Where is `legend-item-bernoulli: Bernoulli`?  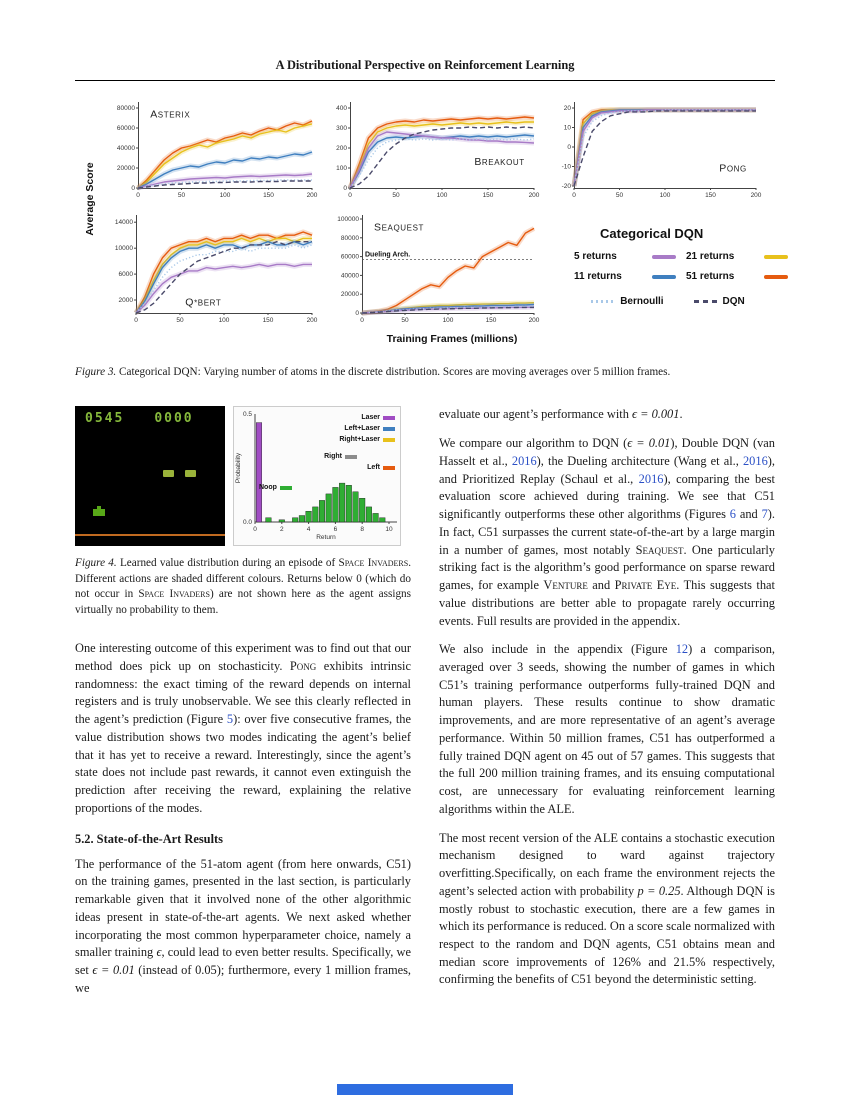 legend-item-bernoulli: Bernoulli is located at coordinates (627, 301).